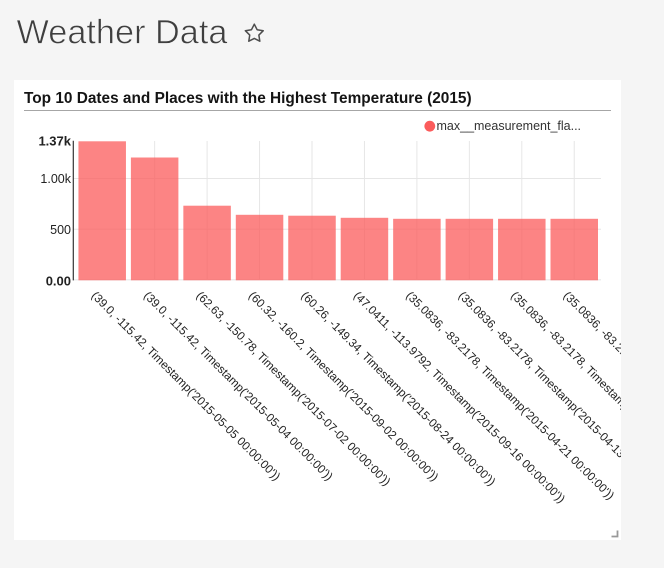 The height and width of the screenshot is (568, 664). Describe the element at coordinates (55, 179) in the screenshot. I see `svg-text: 1.00k` at that location.